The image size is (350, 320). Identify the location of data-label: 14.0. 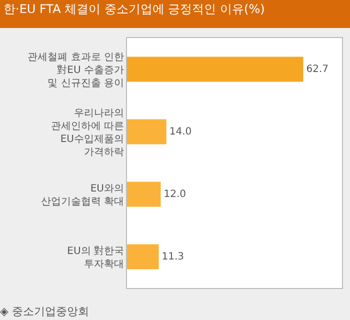
(180, 132).